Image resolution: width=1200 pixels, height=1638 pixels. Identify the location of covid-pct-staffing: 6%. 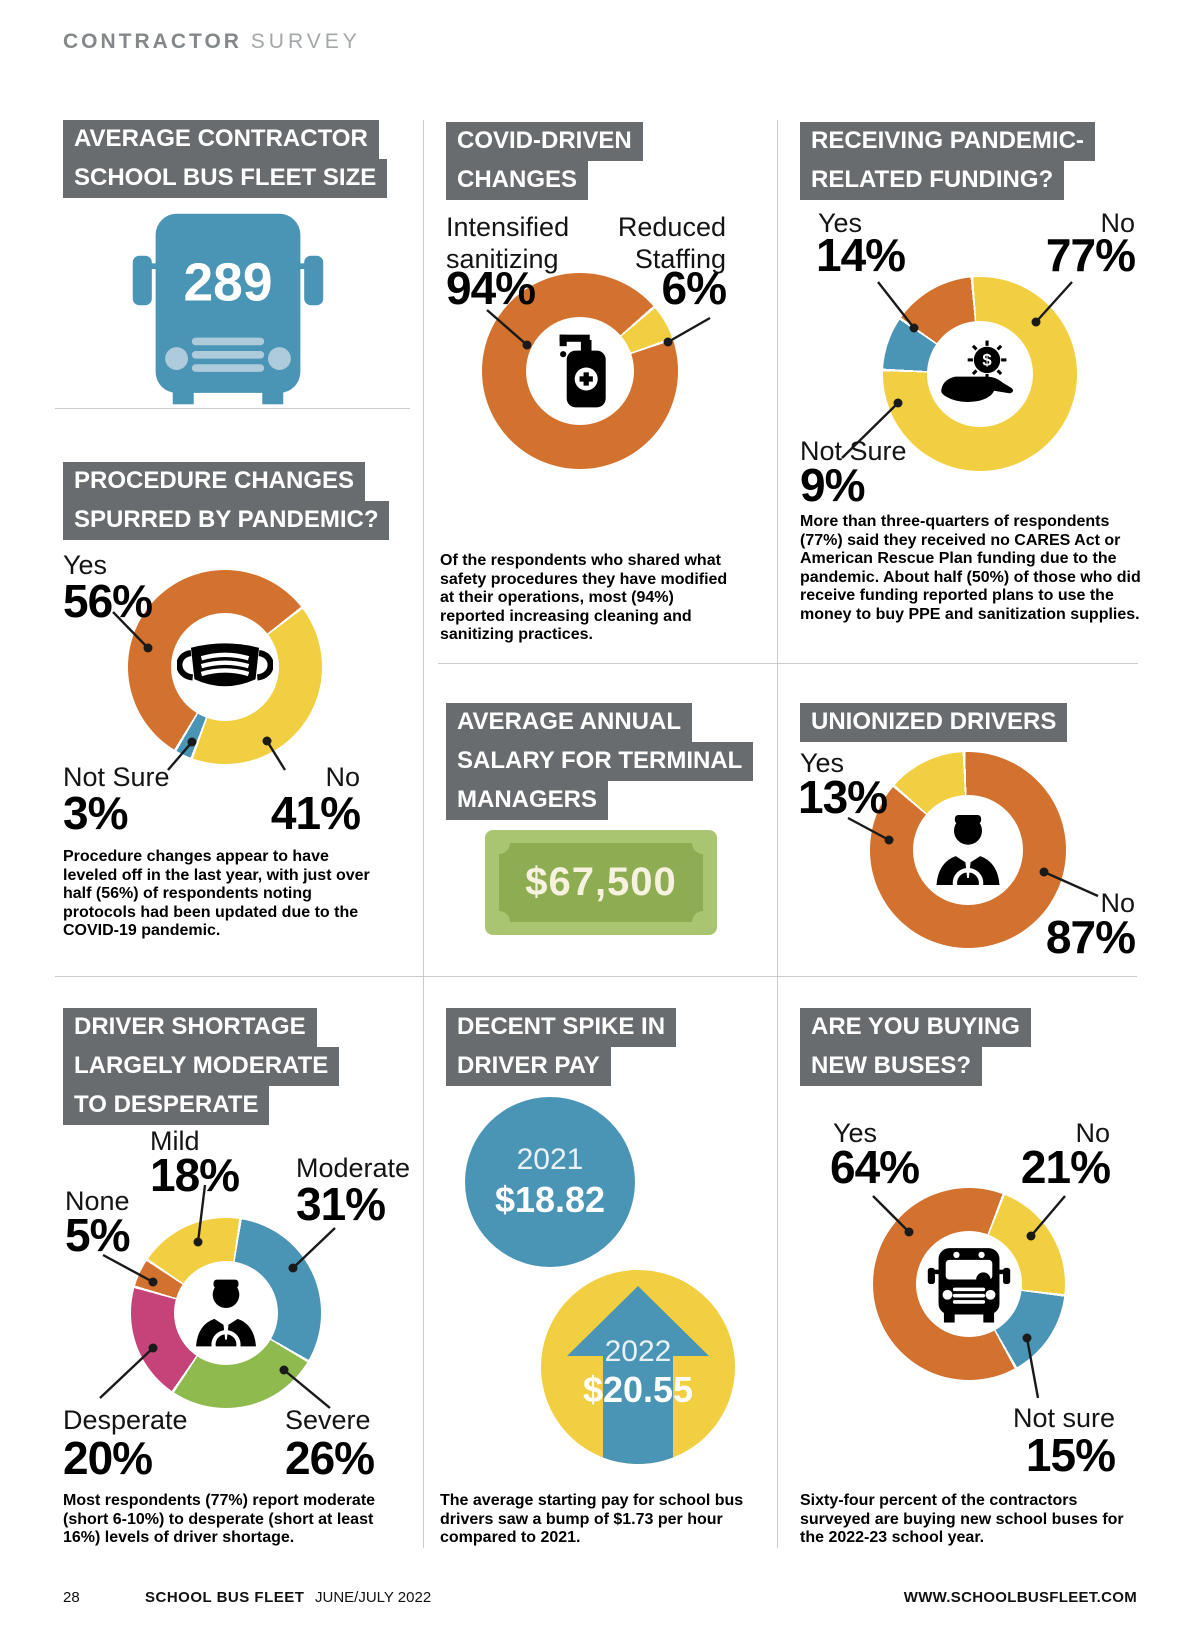
(694, 288).